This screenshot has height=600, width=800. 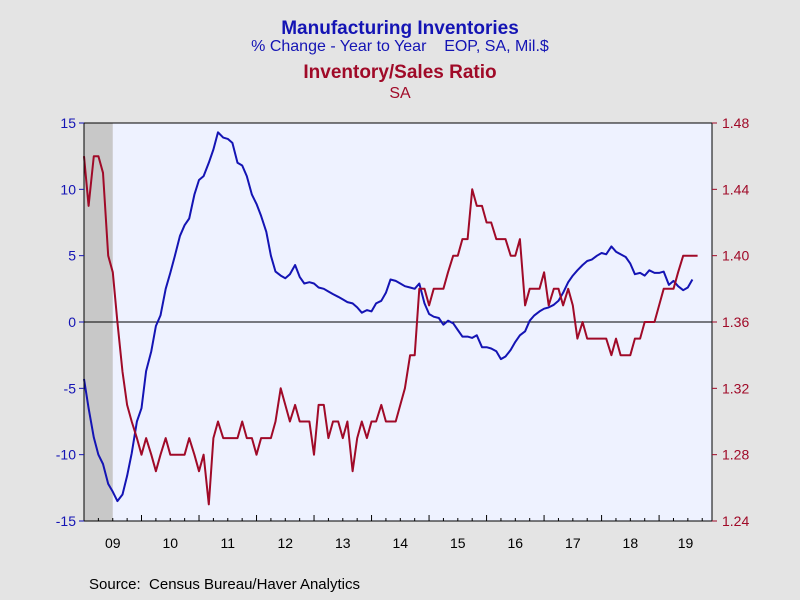 What do you see at coordinates (735, 189) in the screenshot?
I see `right-axis-tick-label: 1.44` at bounding box center [735, 189].